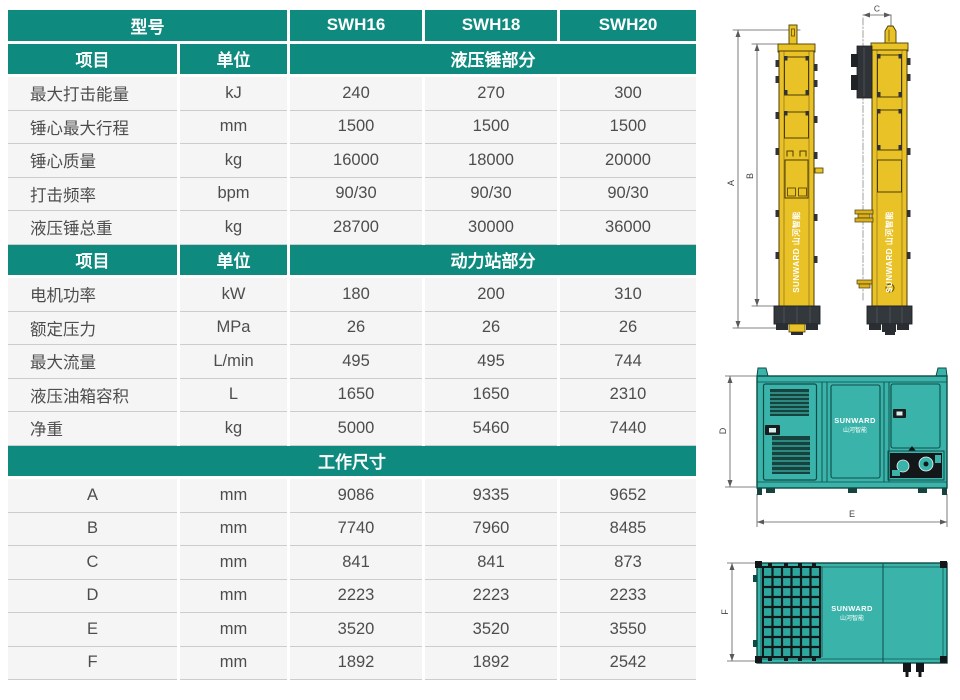 The image size is (960, 700). Describe the element at coordinates (771, 175) in the screenshot. I see `dimension-b` at that location.